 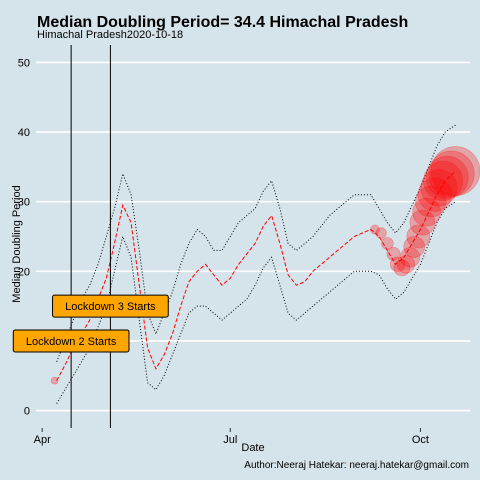 What do you see at coordinates (24, 63) in the screenshot?
I see `y-tick-label: 50` at bounding box center [24, 63].